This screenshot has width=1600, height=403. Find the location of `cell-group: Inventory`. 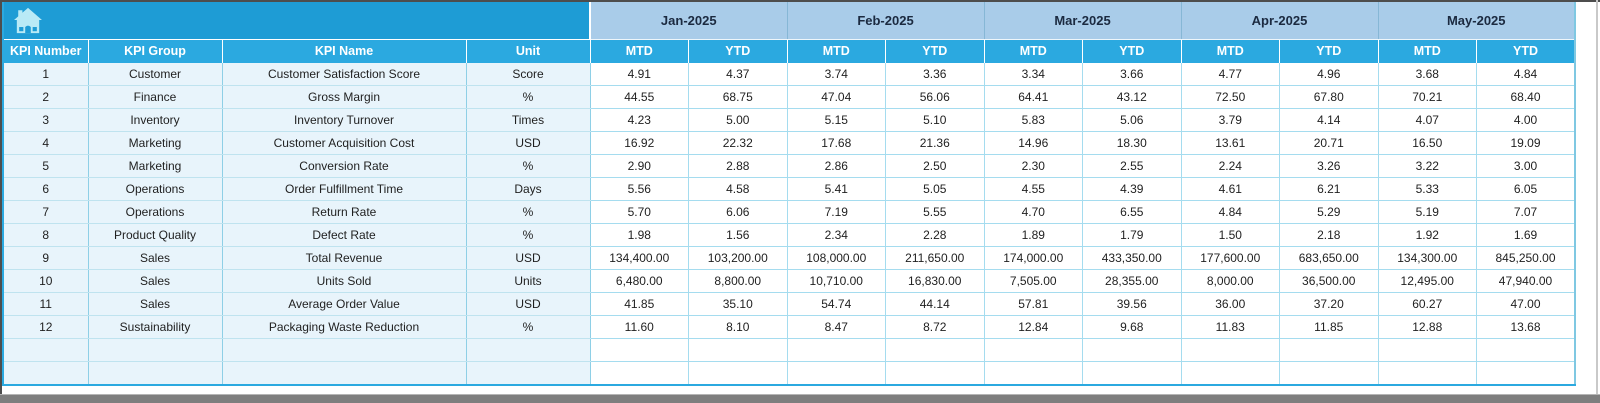

cell-group: Inventory is located at coordinates (155, 120).